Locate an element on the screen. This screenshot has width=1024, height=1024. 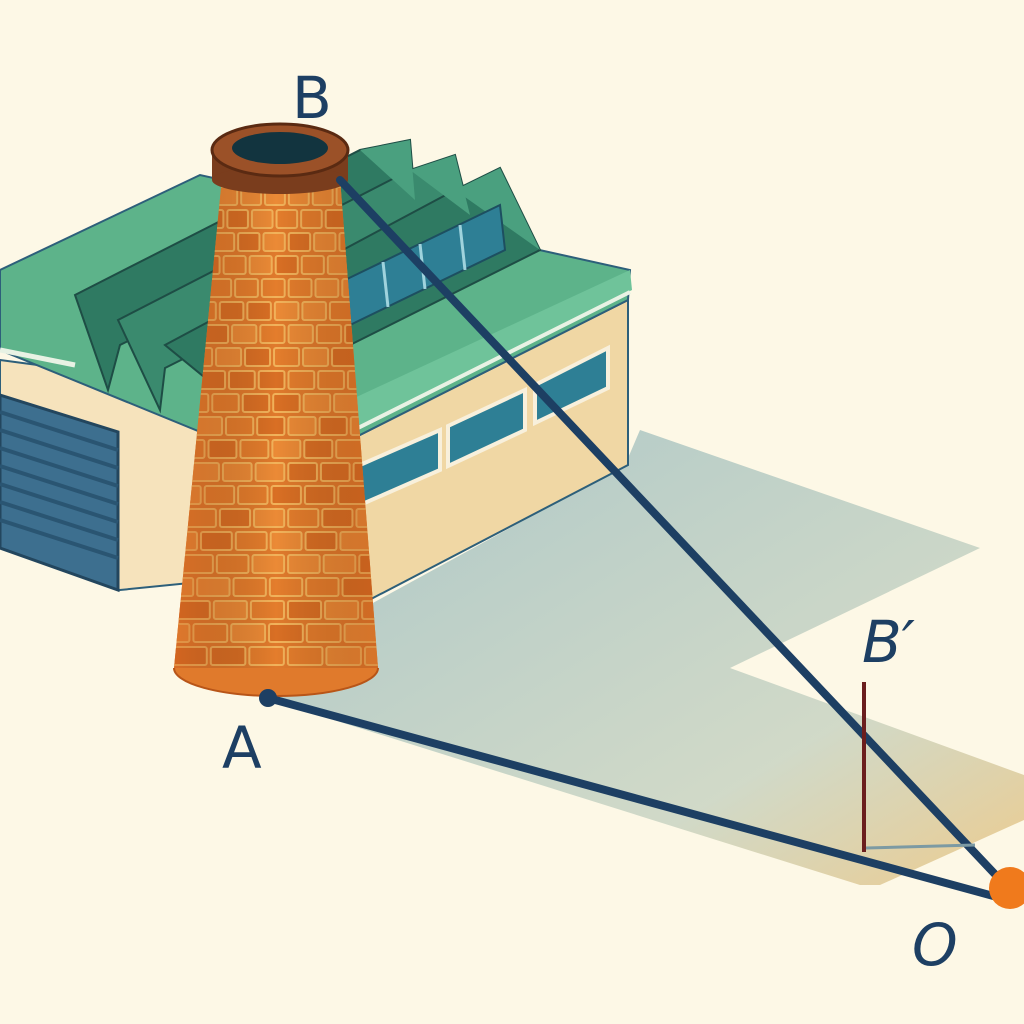
label-A: A is located at coordinates (242, 748).